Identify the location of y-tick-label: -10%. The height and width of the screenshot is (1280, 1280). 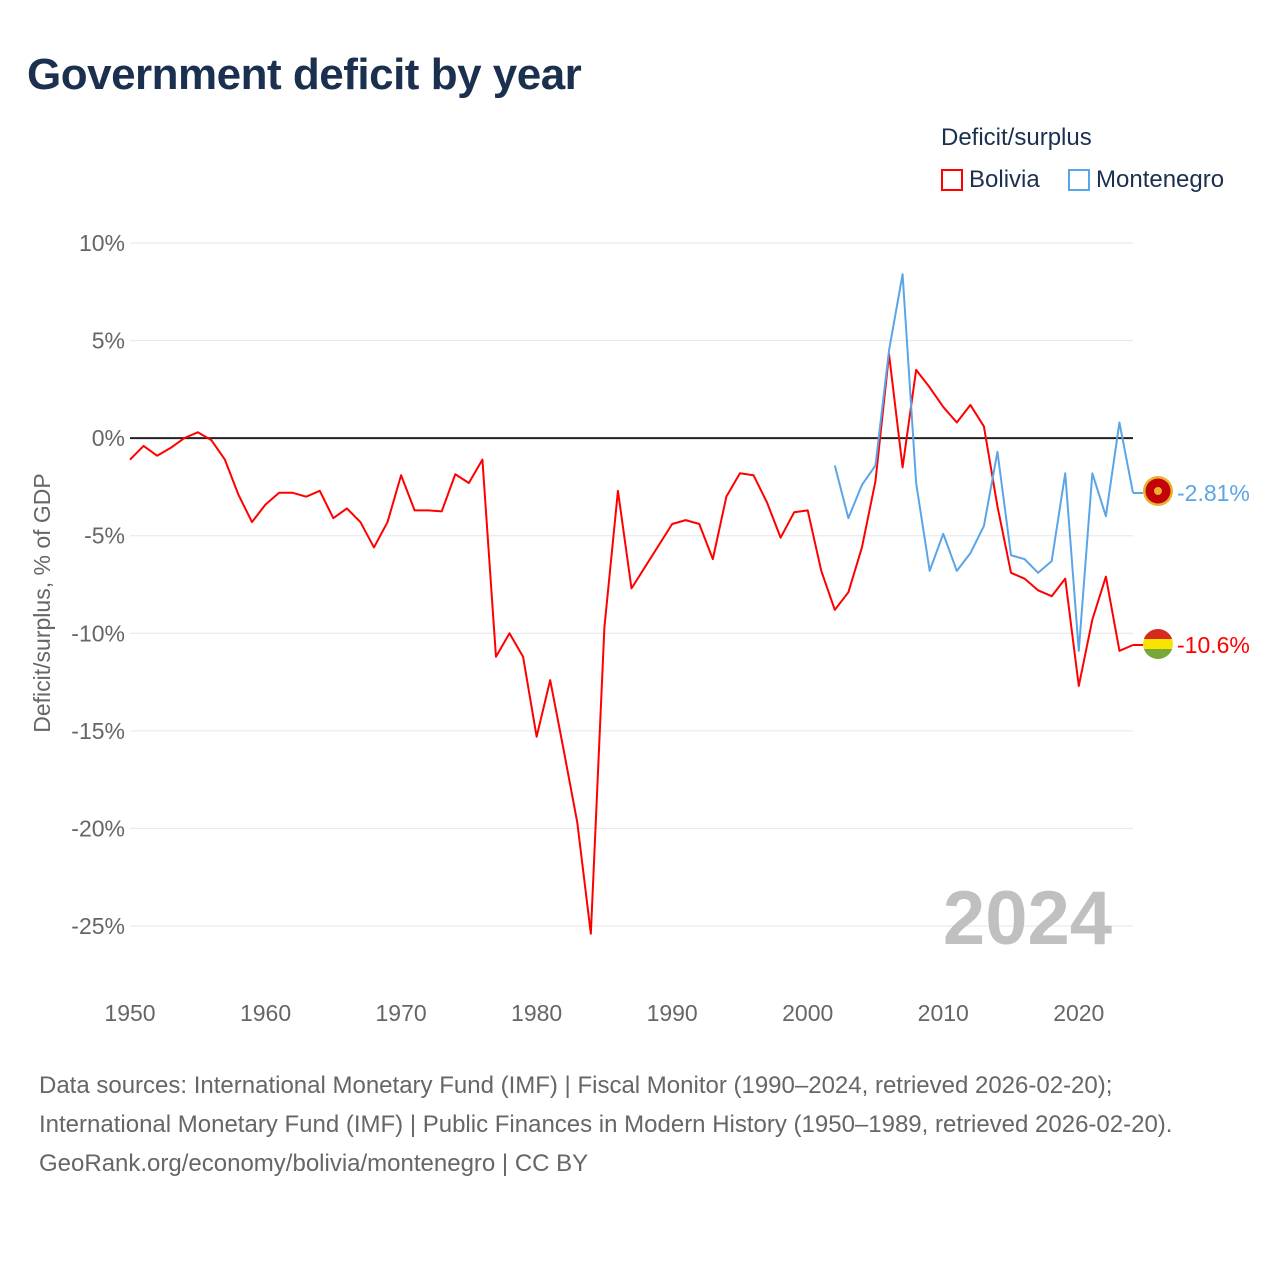
(98, 633).